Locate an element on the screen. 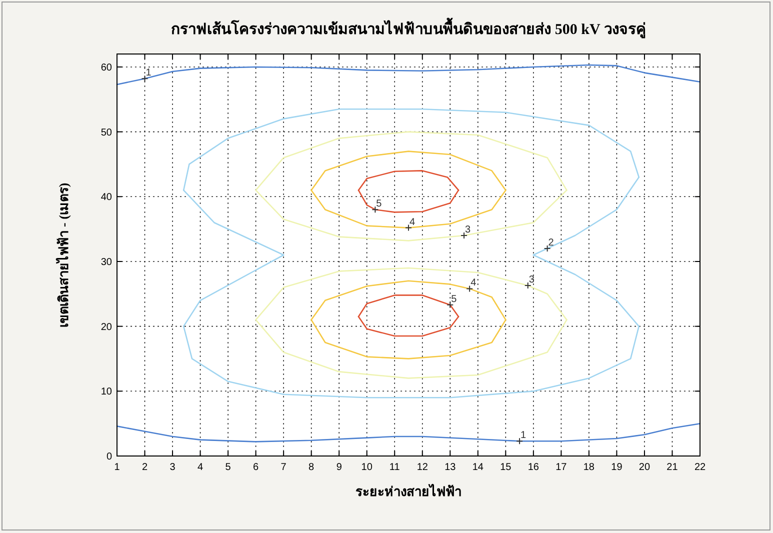  y-tick-label: 60 is located at coordinates (106, 68).